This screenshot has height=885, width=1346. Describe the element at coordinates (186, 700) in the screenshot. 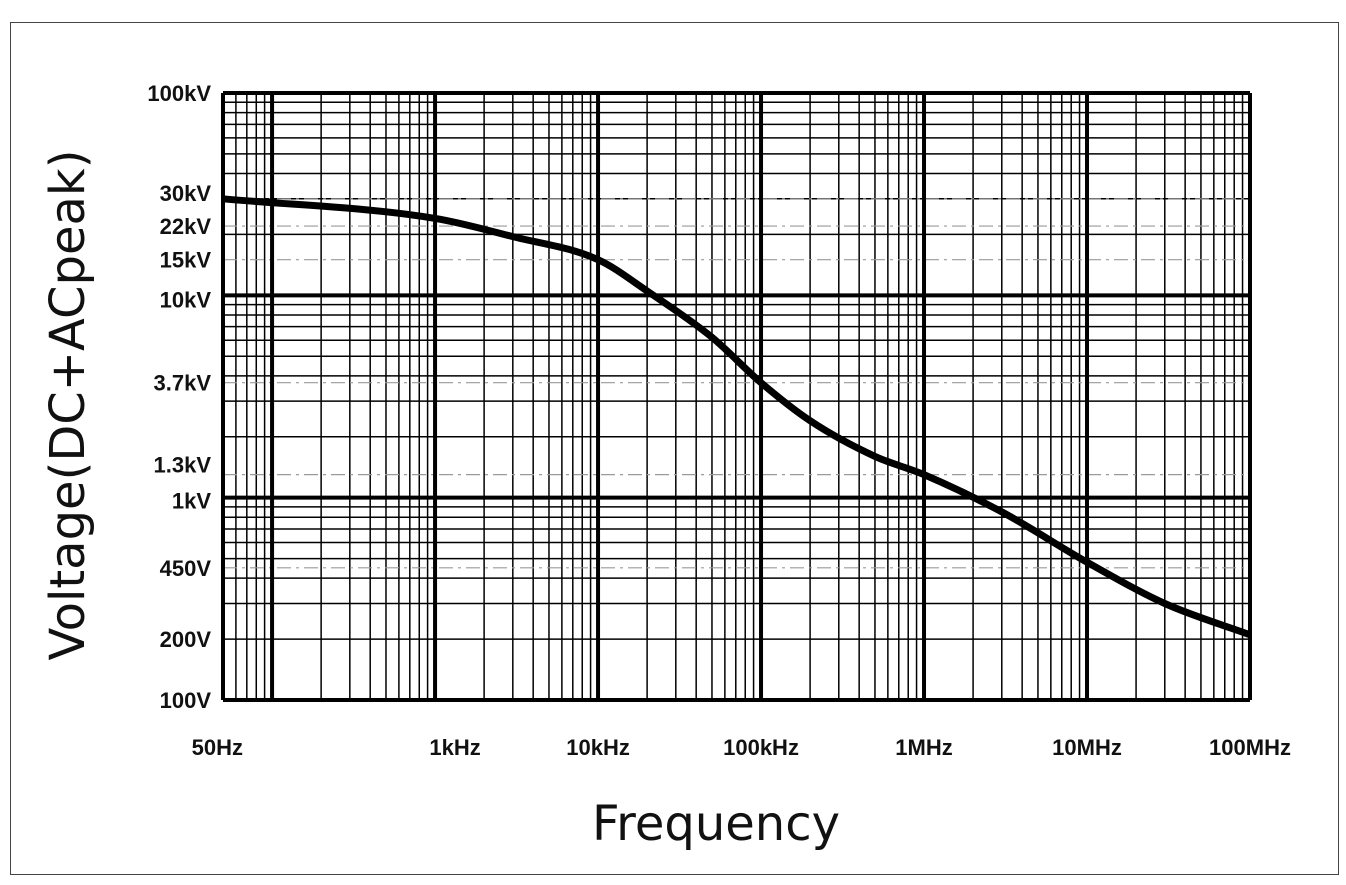

I see `y-tick-label: 100V` at that location.